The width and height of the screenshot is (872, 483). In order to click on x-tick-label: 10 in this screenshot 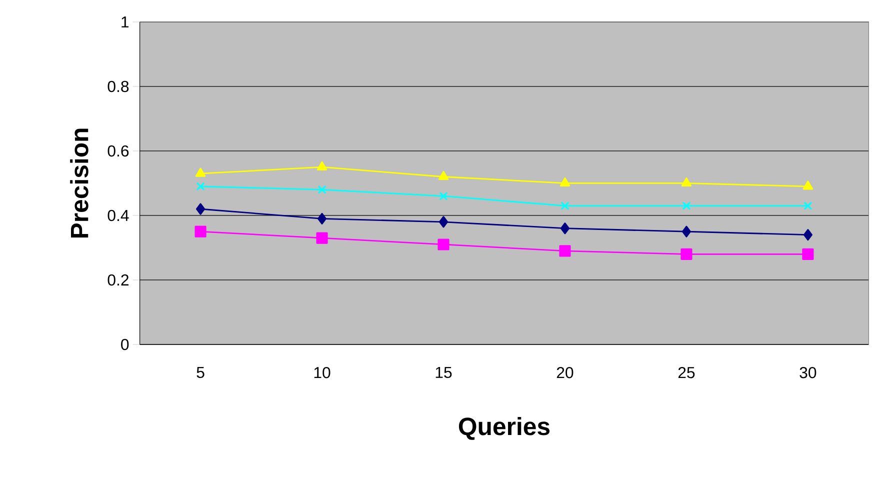, I will do `click(322, 372)`.